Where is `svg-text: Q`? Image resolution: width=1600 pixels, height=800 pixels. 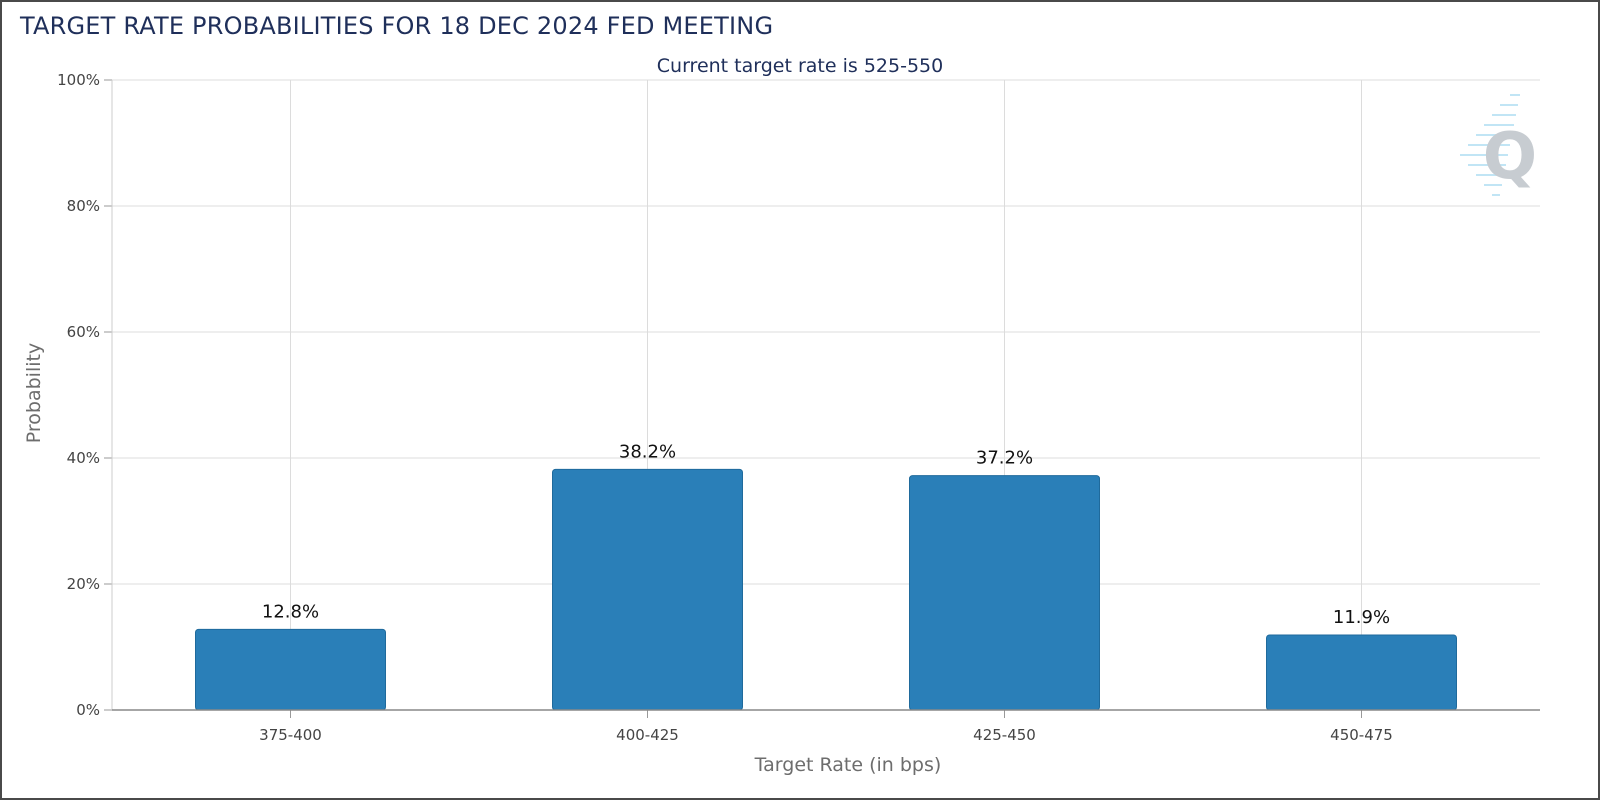 svg-text: Q is located at coordinates (1510, 157).